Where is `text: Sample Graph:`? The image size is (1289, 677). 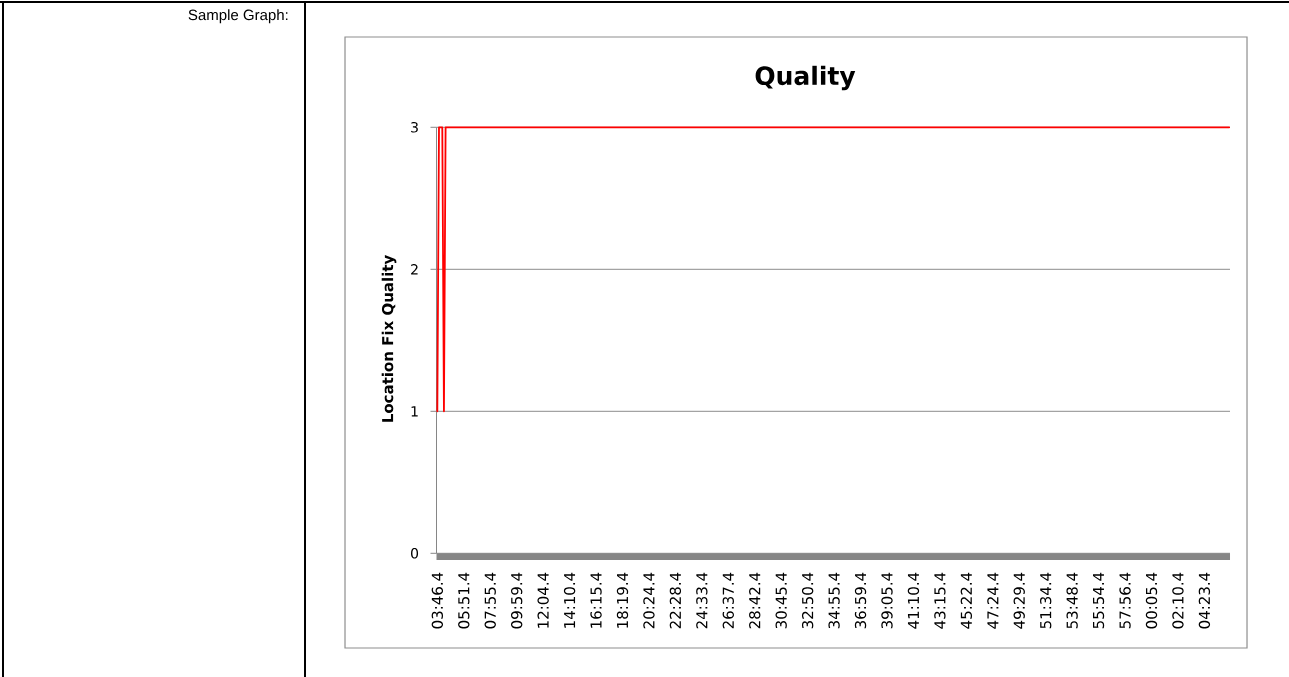 text: Sample Graph: is located at coordinates (238, 16).